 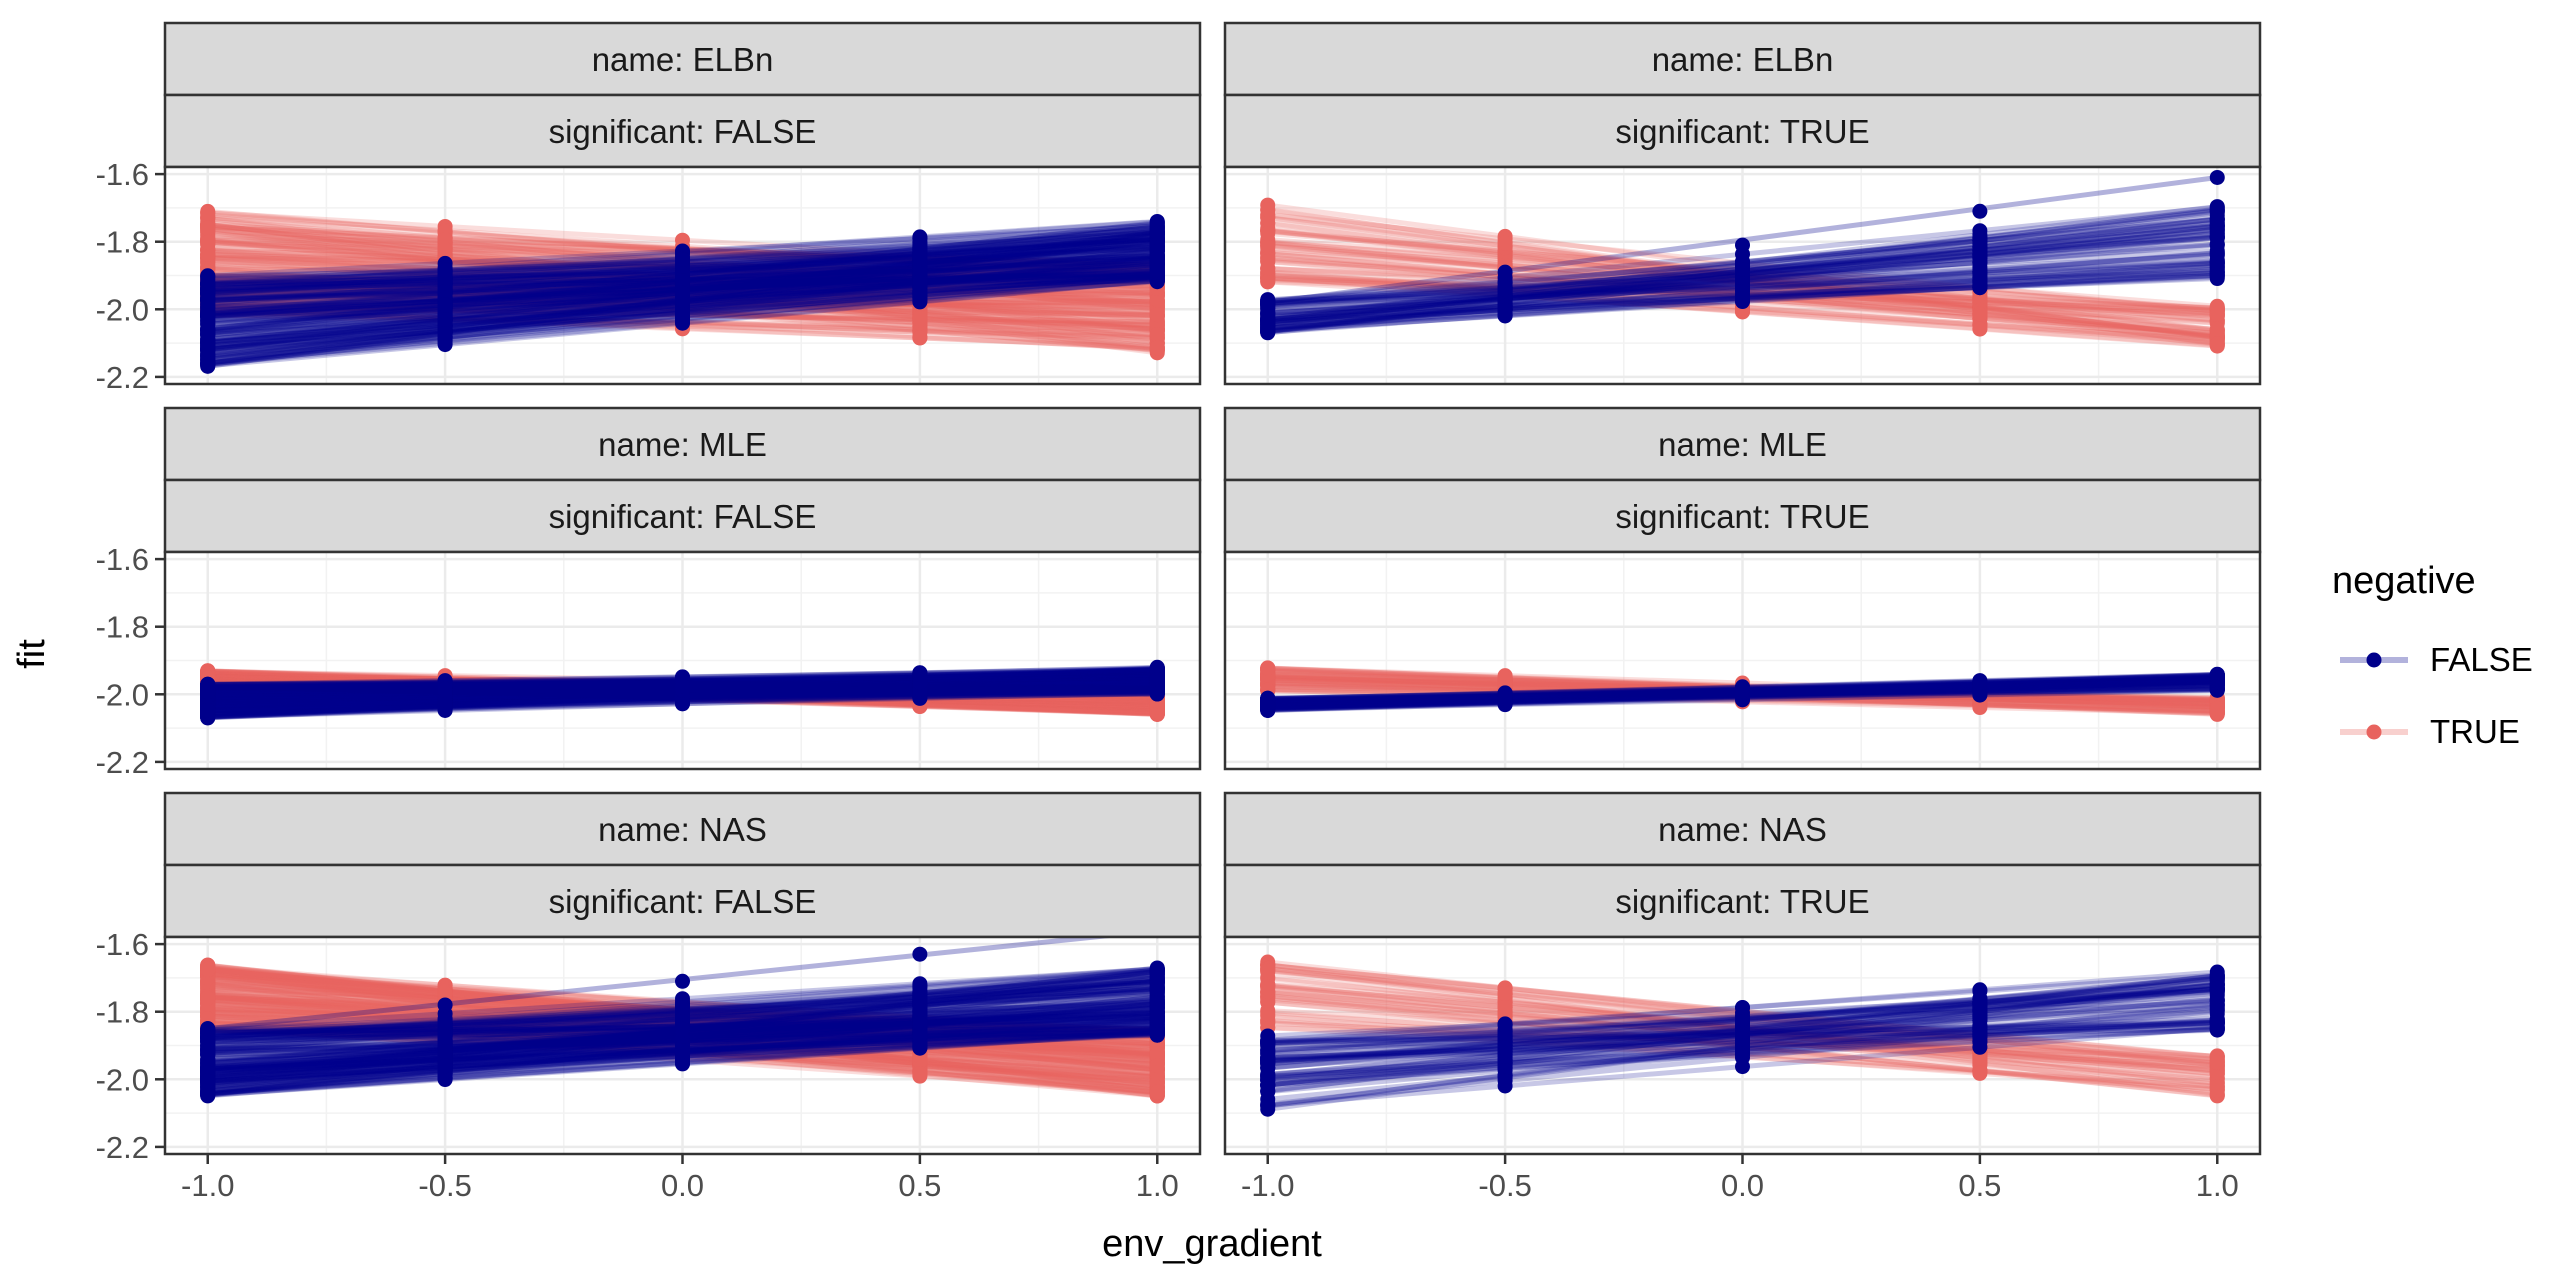 I want to click on facet-panel: name: ELBn significant: FALSE, so click(x=682, y=203).